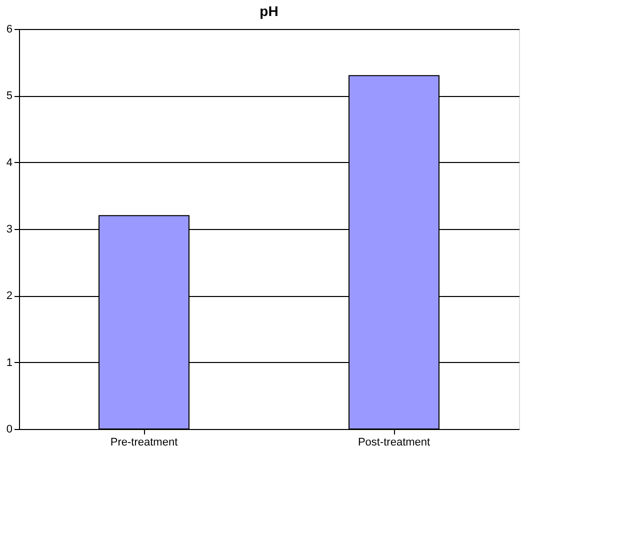  Describe the element at coordinates (9, 162) in the screenshot. I see `y-tick-label: 4` at that location.